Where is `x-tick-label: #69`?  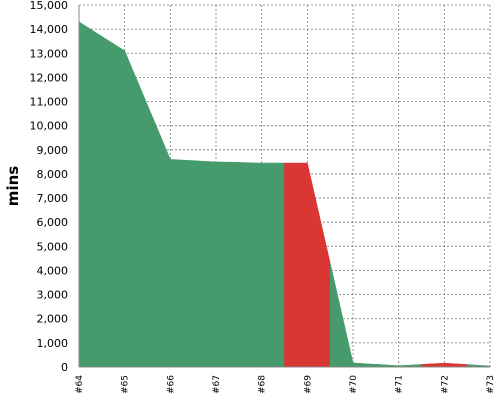
x-tick-label: #69 is located at coordinates (308, 384).